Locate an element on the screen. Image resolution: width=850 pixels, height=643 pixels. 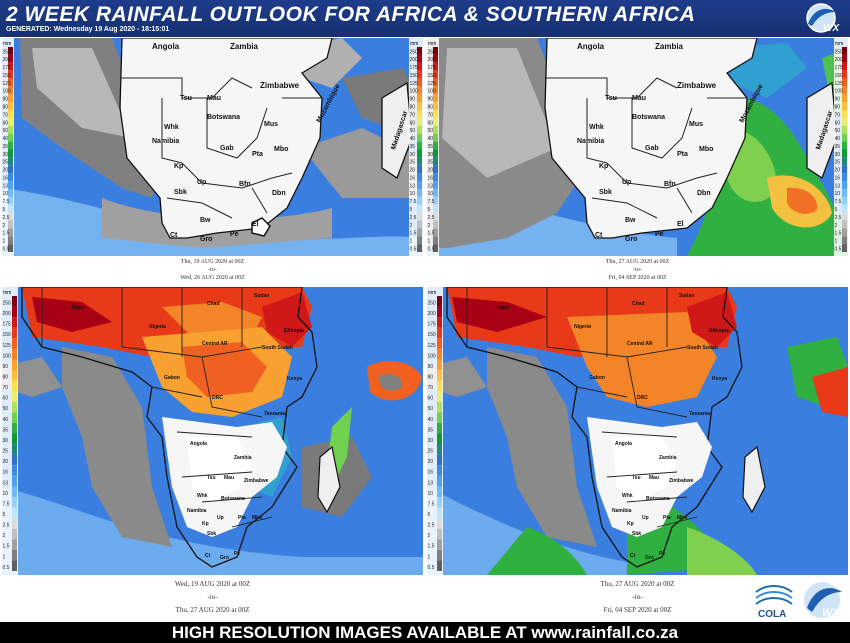
legend-level-label: 1.5 is located at coordinates (6, 234).